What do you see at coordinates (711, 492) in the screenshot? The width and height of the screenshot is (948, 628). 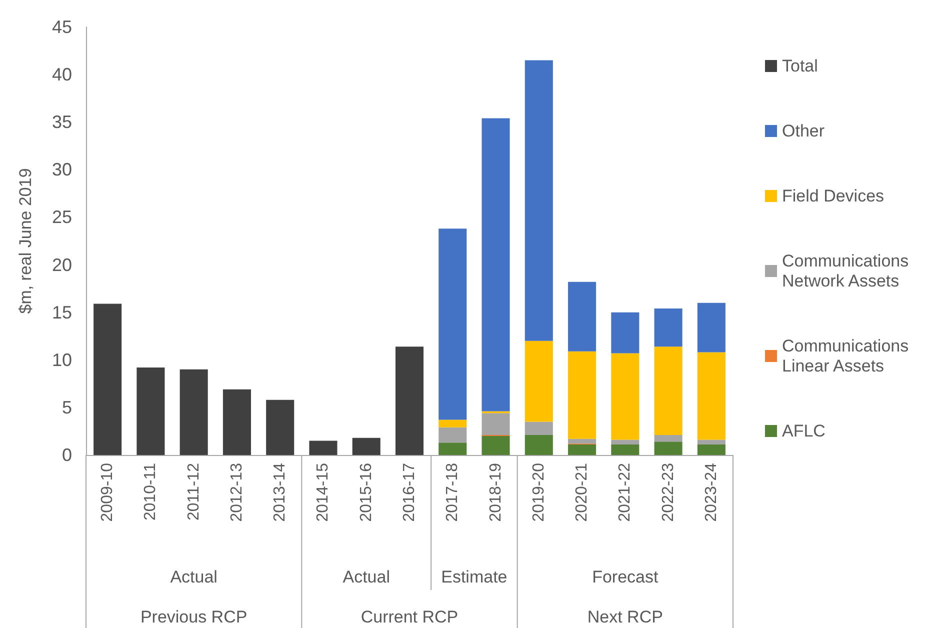 I see `x-tick-label: 2023-24` at bounding box center [711, 492].